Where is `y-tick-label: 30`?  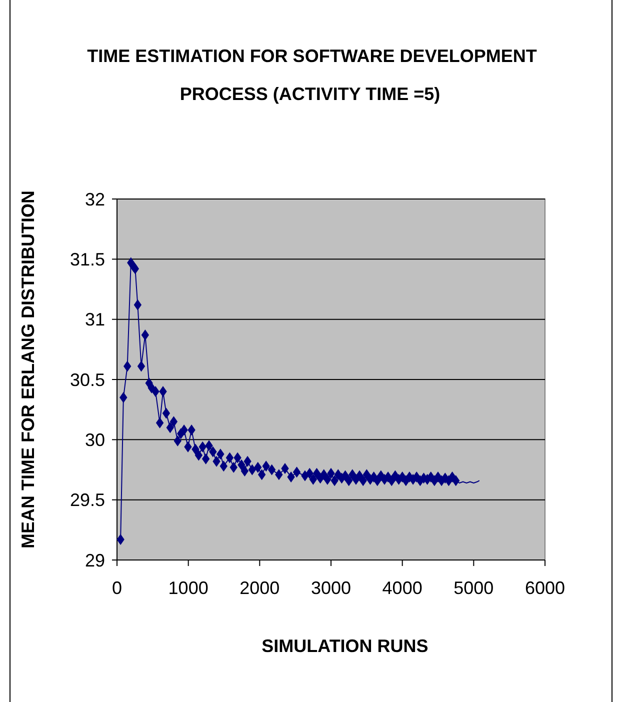 y-tick-label: 30 is located at coordinates (94, 440).